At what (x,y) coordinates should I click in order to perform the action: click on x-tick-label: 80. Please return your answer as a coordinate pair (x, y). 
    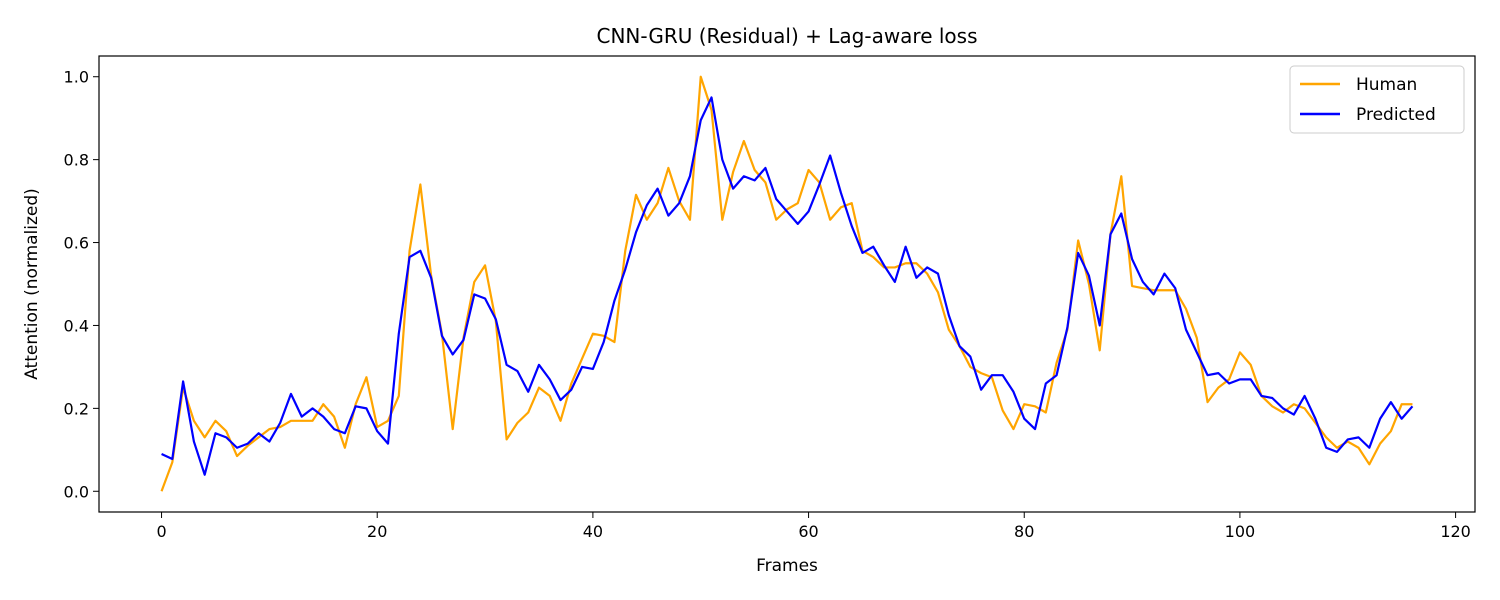
    Looking at the image, I should click on (1024, 531).